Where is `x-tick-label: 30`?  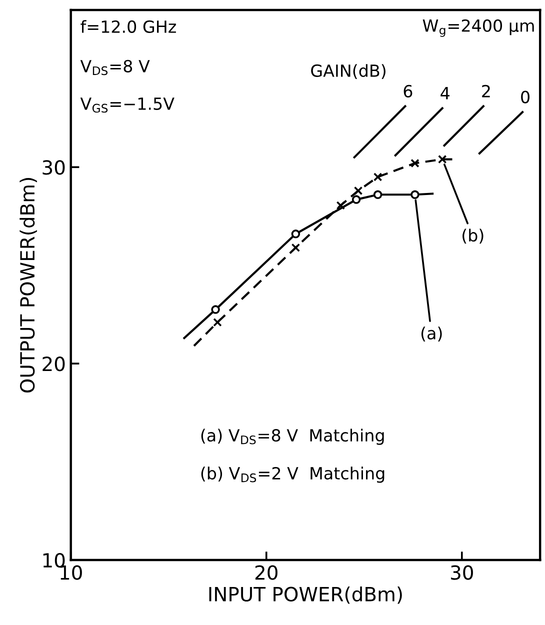 x-tick-label: 30 is located at coordinates (462, 572).